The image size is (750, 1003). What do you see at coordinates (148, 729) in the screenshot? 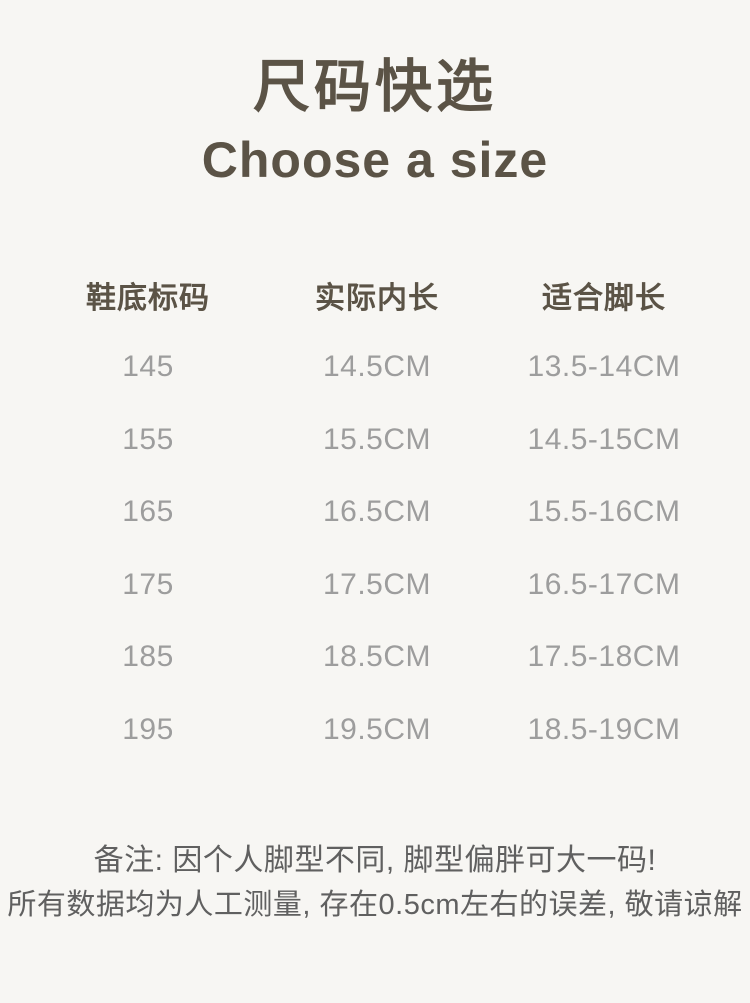
I see `cell-sole-size: 195` at bounding box center [148, 729].